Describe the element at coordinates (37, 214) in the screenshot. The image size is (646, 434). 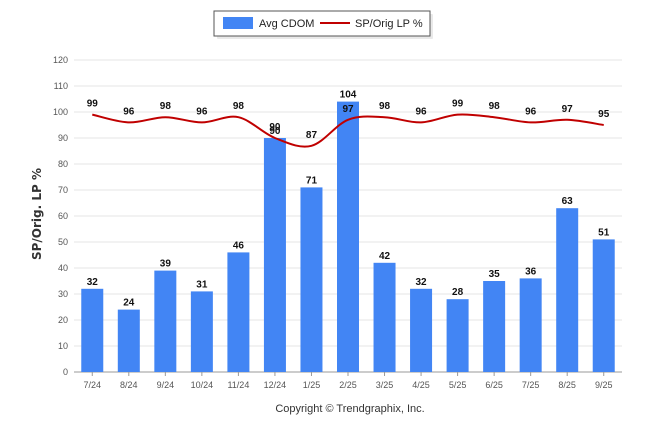
I see `y-axis-label: SP/Orig. LP %` at that location.